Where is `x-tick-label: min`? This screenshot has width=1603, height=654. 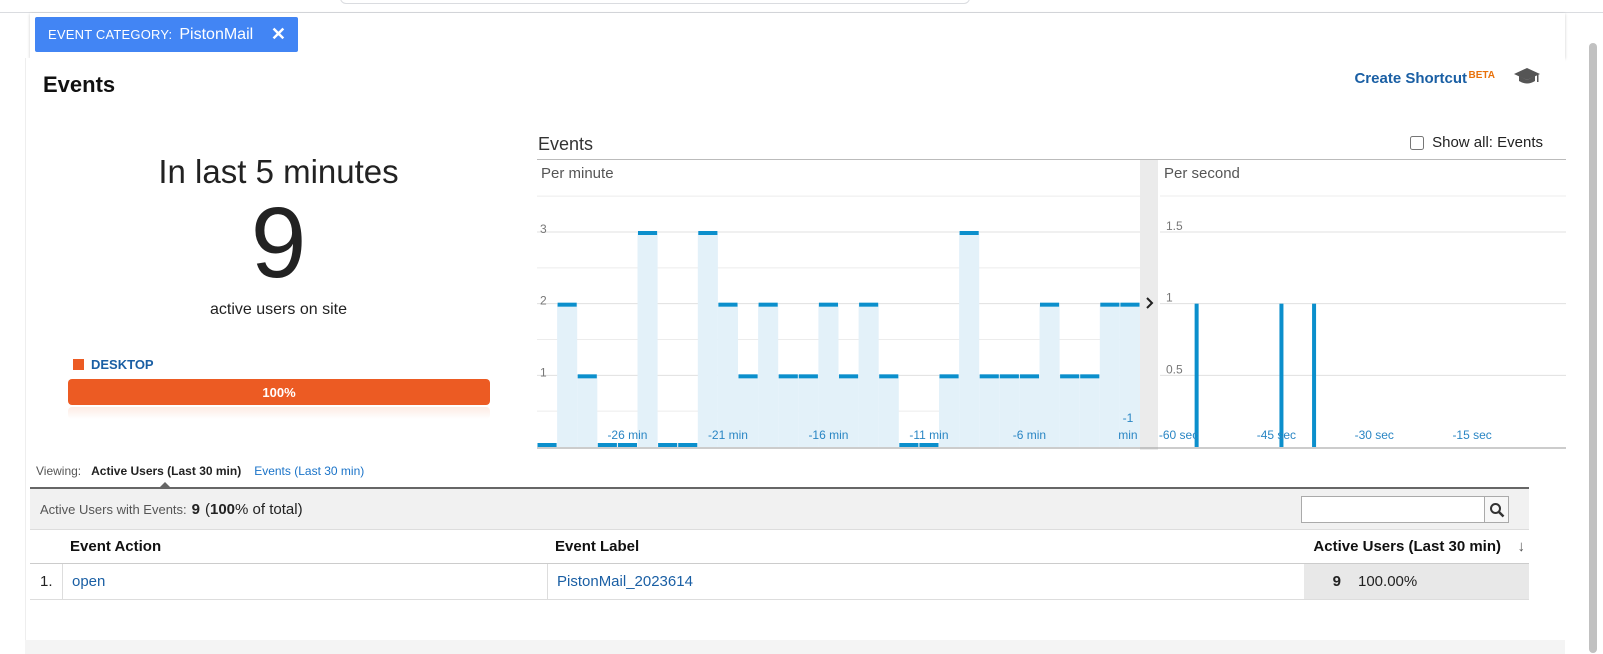
x-tick-label: min is located at coordinates (1127, 435).